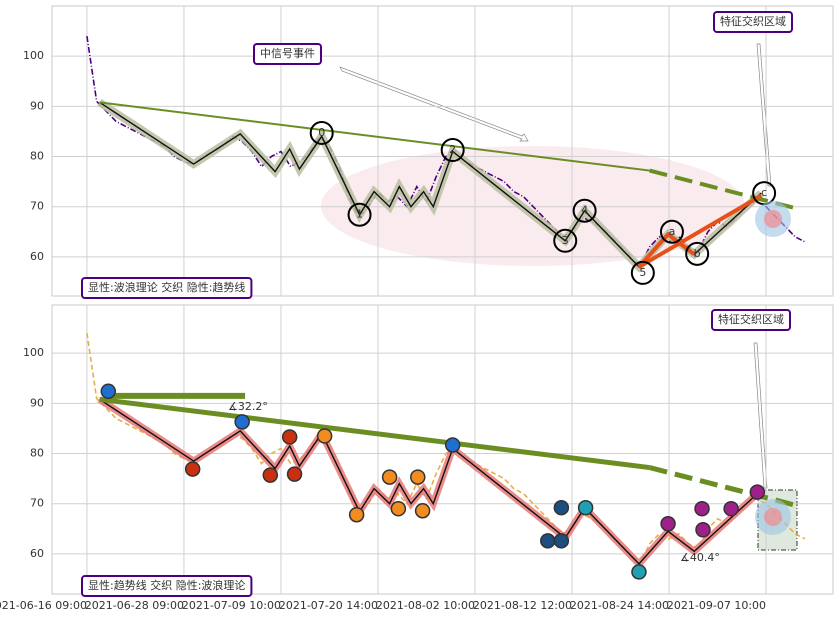  I want to click on wave-label: 1, so click(359, 214).